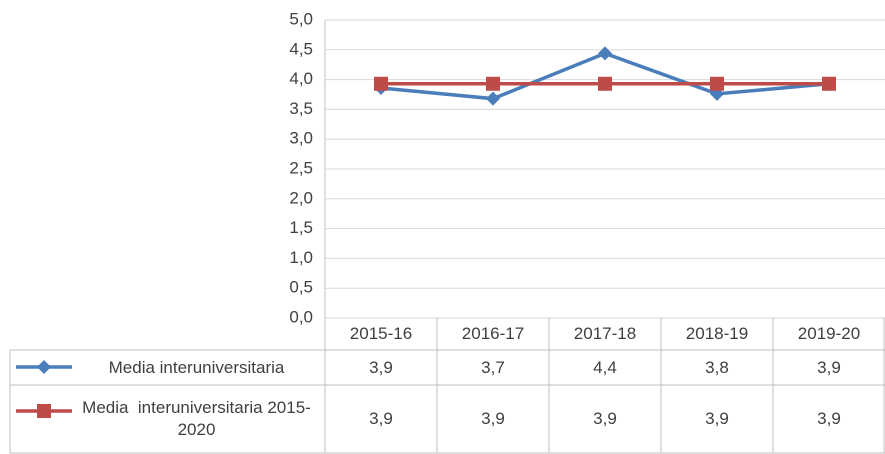  Describe the element at coordinates (301, 227) in the screenshot. I see `y-tick-label: 1,5` at that location.